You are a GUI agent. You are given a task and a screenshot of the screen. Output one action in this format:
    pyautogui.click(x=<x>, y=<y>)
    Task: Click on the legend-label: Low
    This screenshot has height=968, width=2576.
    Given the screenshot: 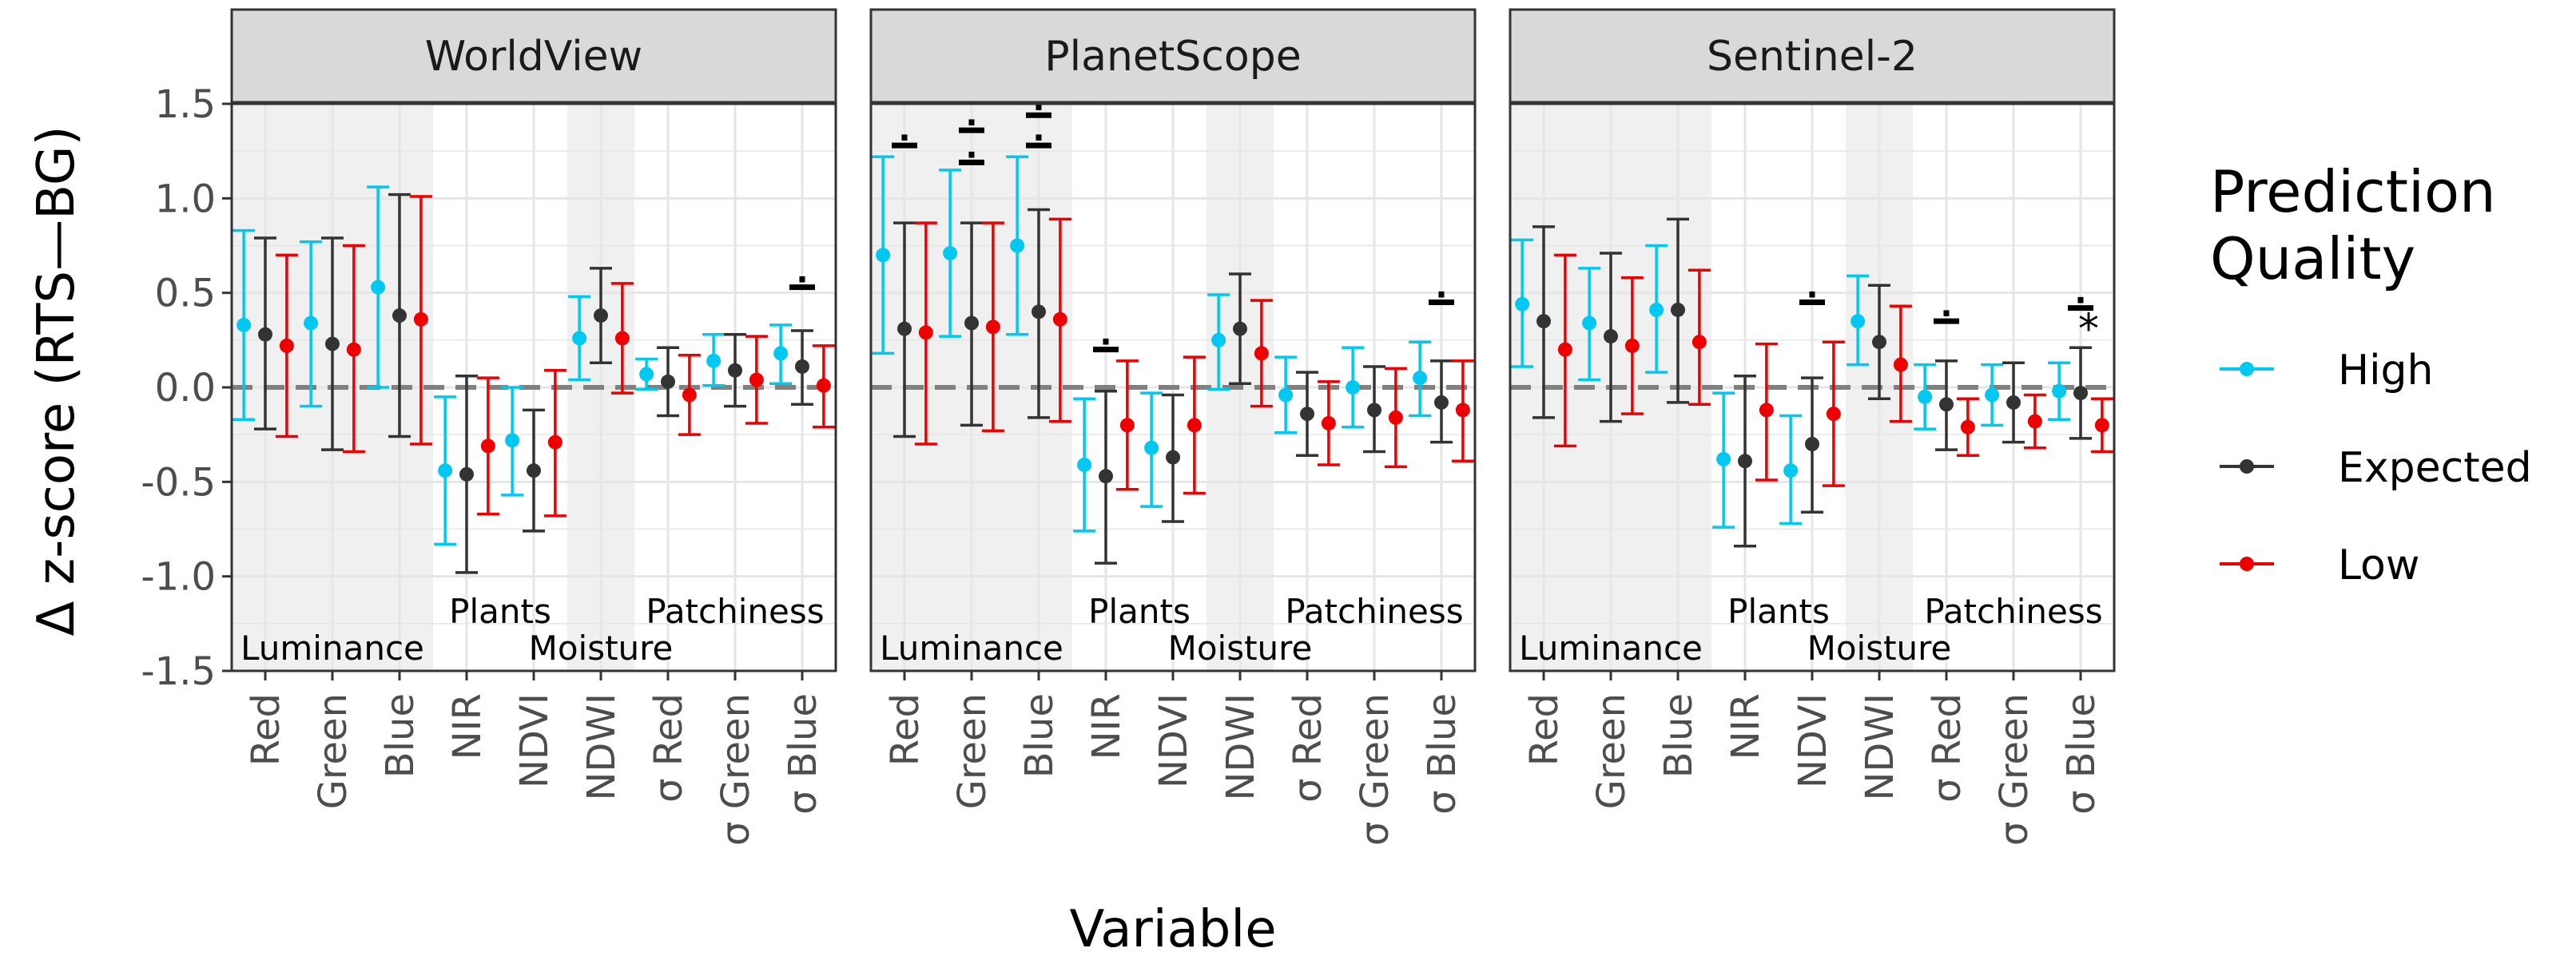 What is the action you would take?
    pyautogui.click(x=2378, y=565)
    